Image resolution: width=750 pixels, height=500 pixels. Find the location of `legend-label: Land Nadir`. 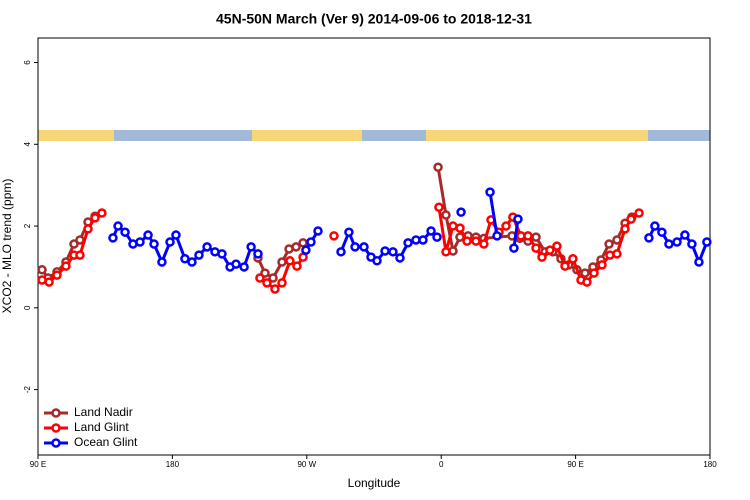

legend-label: Land Nadir is located at coordinates (103, 412).